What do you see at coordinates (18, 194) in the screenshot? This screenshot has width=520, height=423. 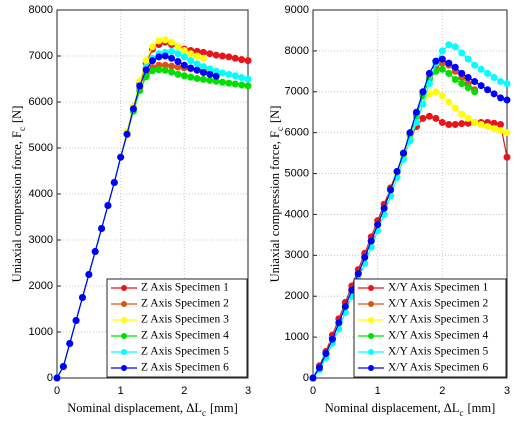 I see `y-axis-label: Uniaxial compression force, Fc [N]` at bounding box center [18, 194].